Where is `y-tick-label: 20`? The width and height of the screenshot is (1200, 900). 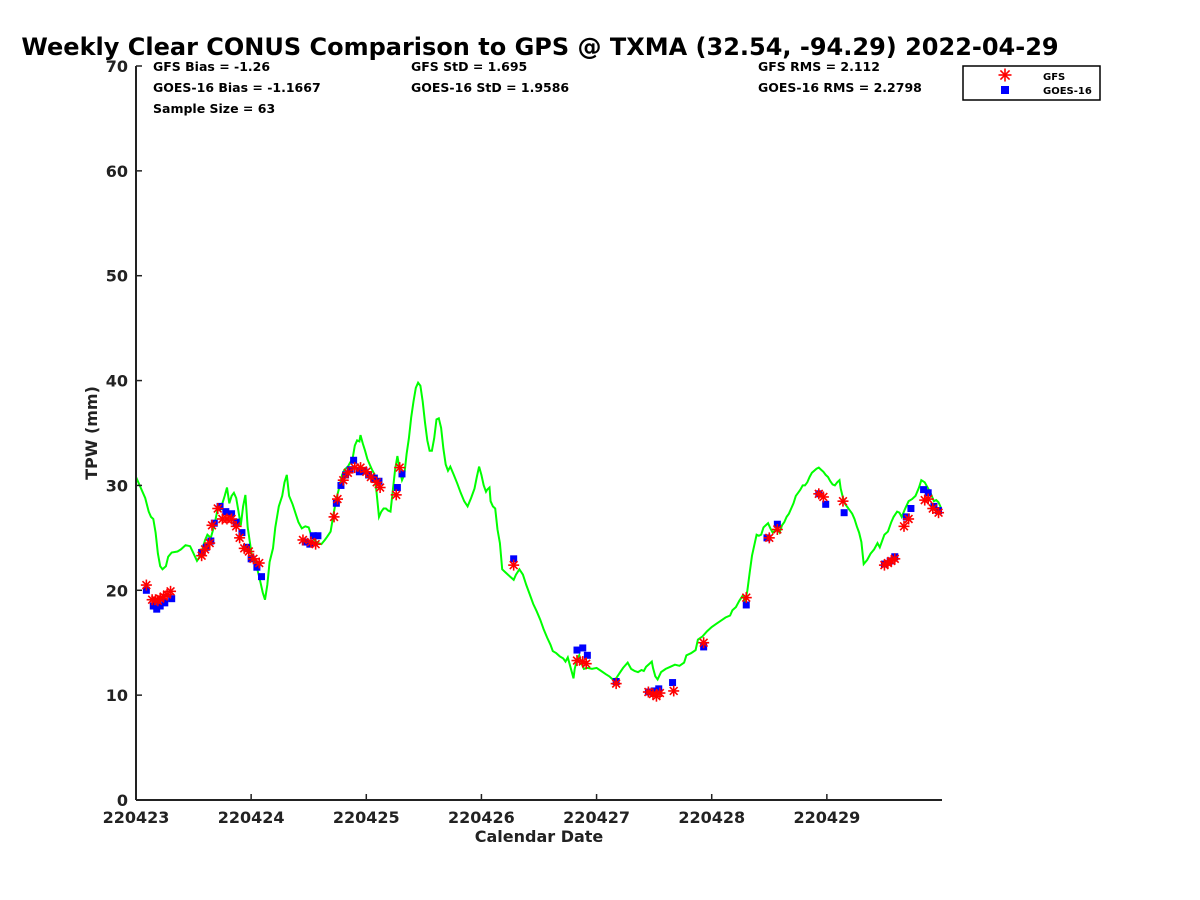
y-tick-label: 20 is located at coordinates (117, 590).